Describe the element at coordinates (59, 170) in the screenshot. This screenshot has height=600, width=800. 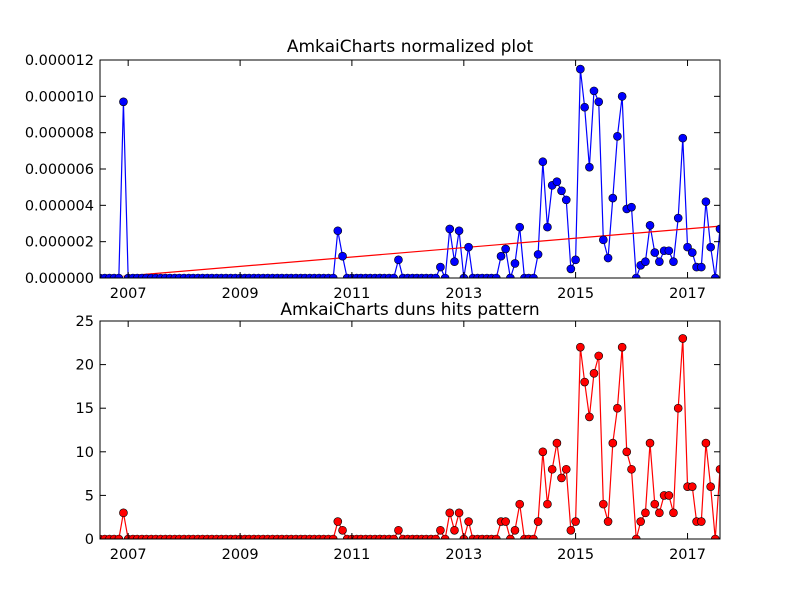
I see `chart-top-y-tick-label-3: 0.000006` at that location.